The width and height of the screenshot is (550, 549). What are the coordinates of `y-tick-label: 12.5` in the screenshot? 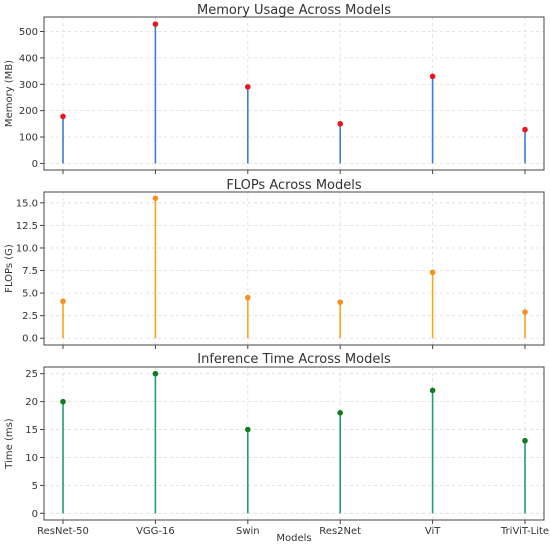 It's located at (27, 226).